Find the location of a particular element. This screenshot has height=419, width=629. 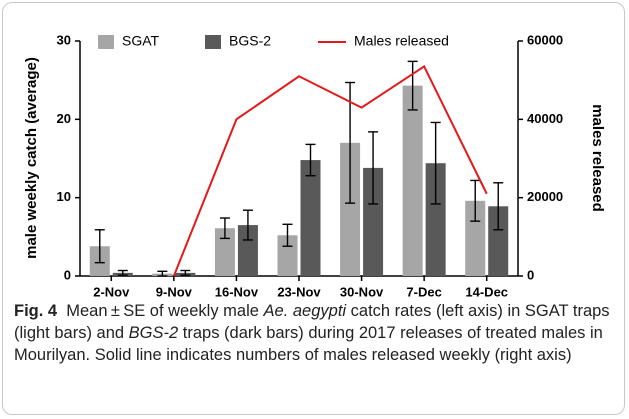

y-tick-label: 30 is located at coordinates (64, 39).